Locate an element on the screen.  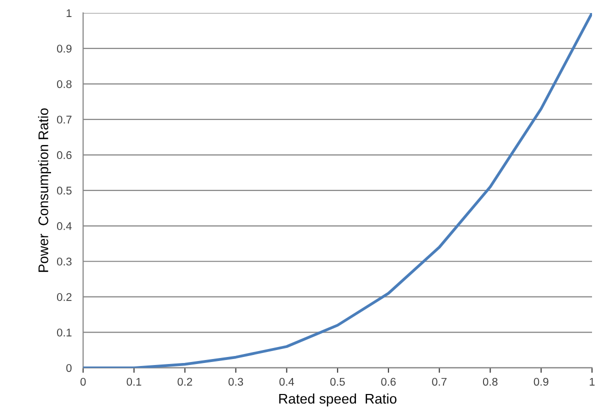
x-tick-label: 0.4 is located at coordinates (286, 382).